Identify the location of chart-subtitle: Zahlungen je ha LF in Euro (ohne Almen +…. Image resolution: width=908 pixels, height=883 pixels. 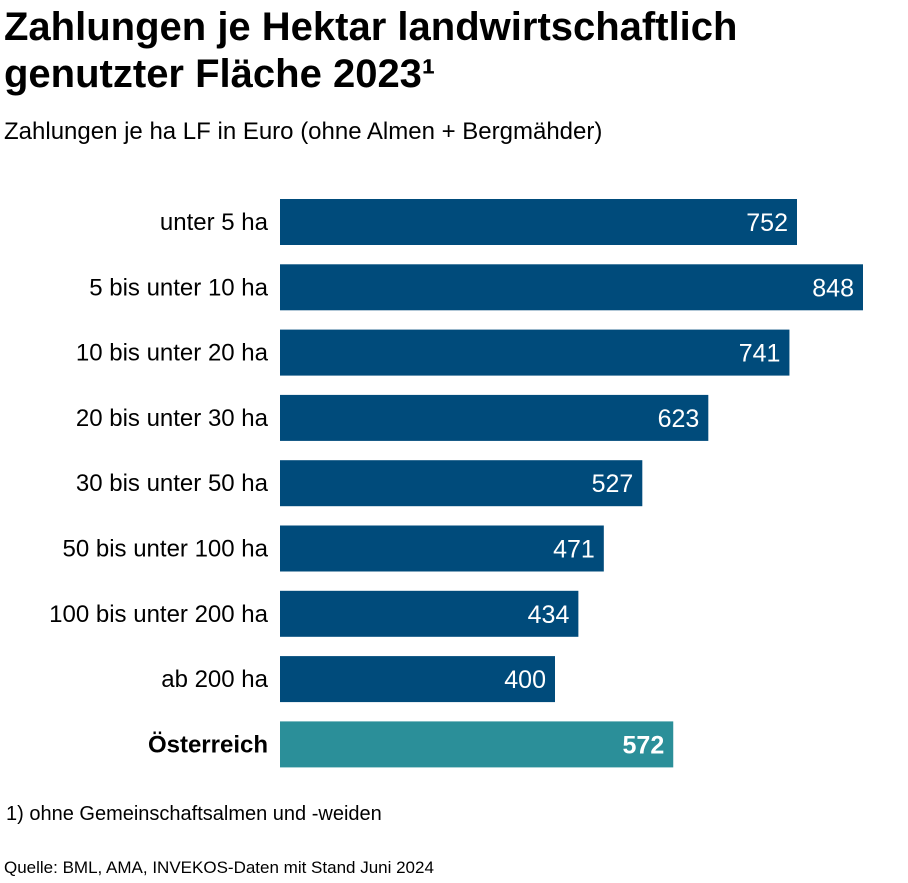
(303, 131).